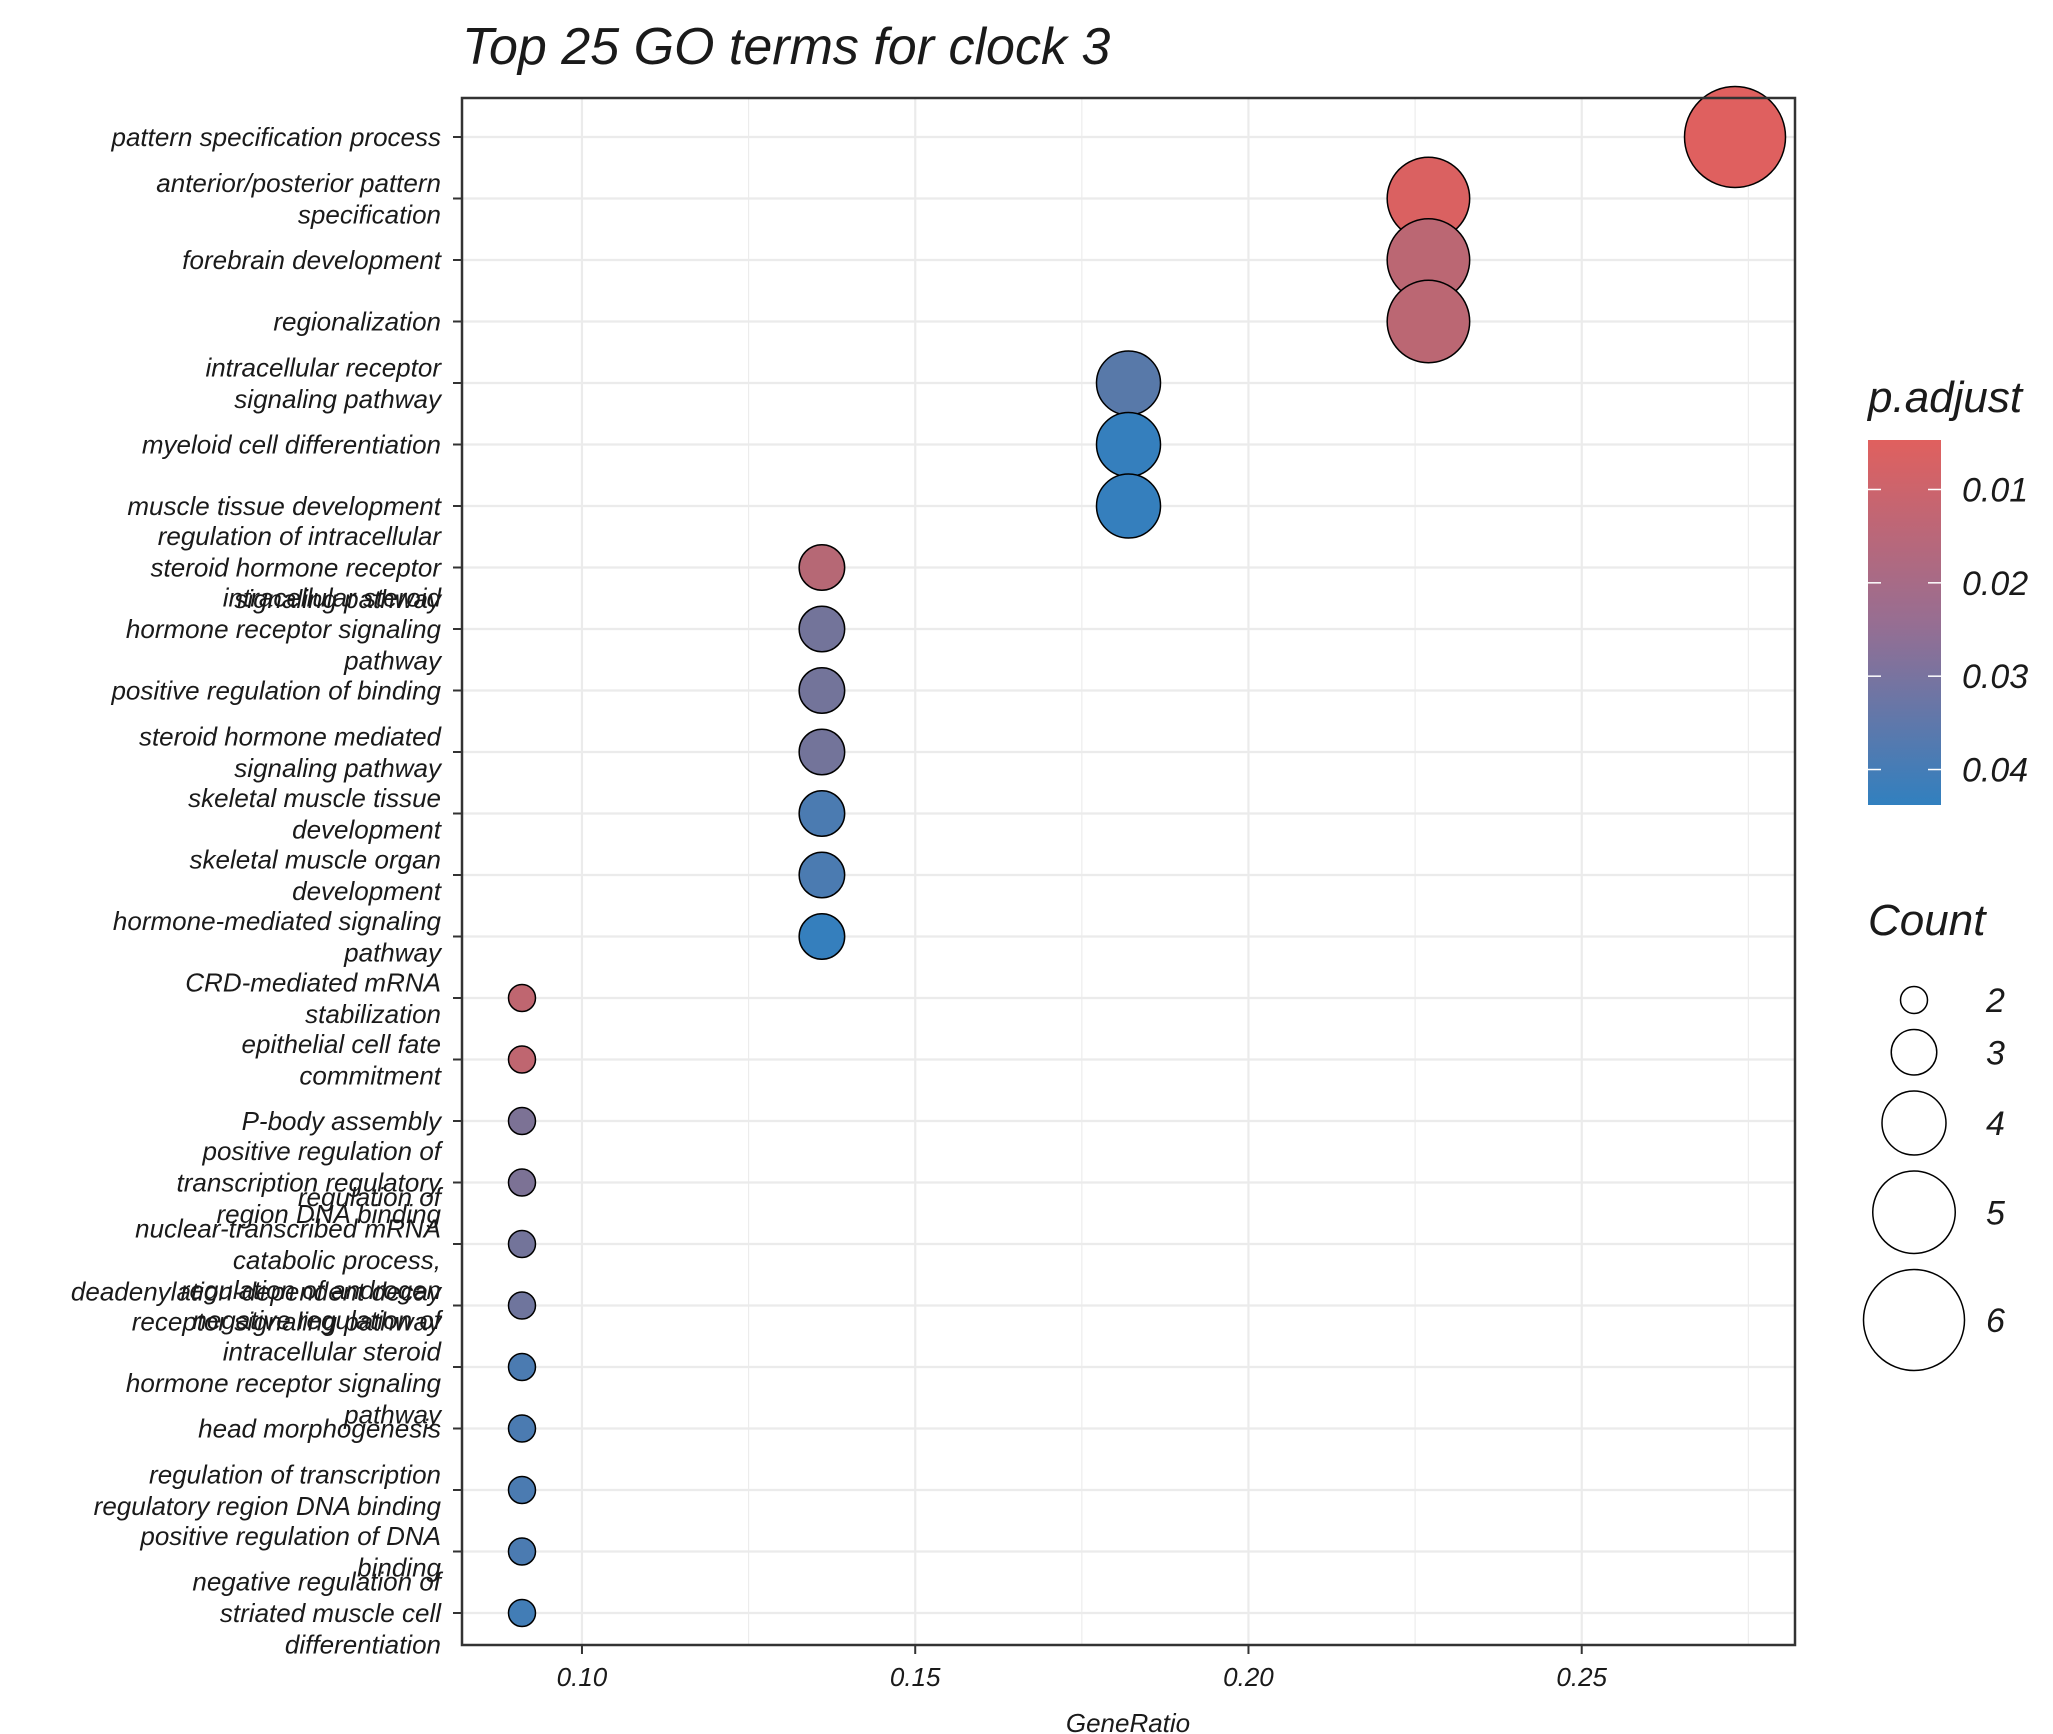 Image resolution: width=2053 pixels, height=1734 pixels. Describe the element at coordinates (1995, 1213) in the screenshot. I see `count-legend-label: 5` at that location.